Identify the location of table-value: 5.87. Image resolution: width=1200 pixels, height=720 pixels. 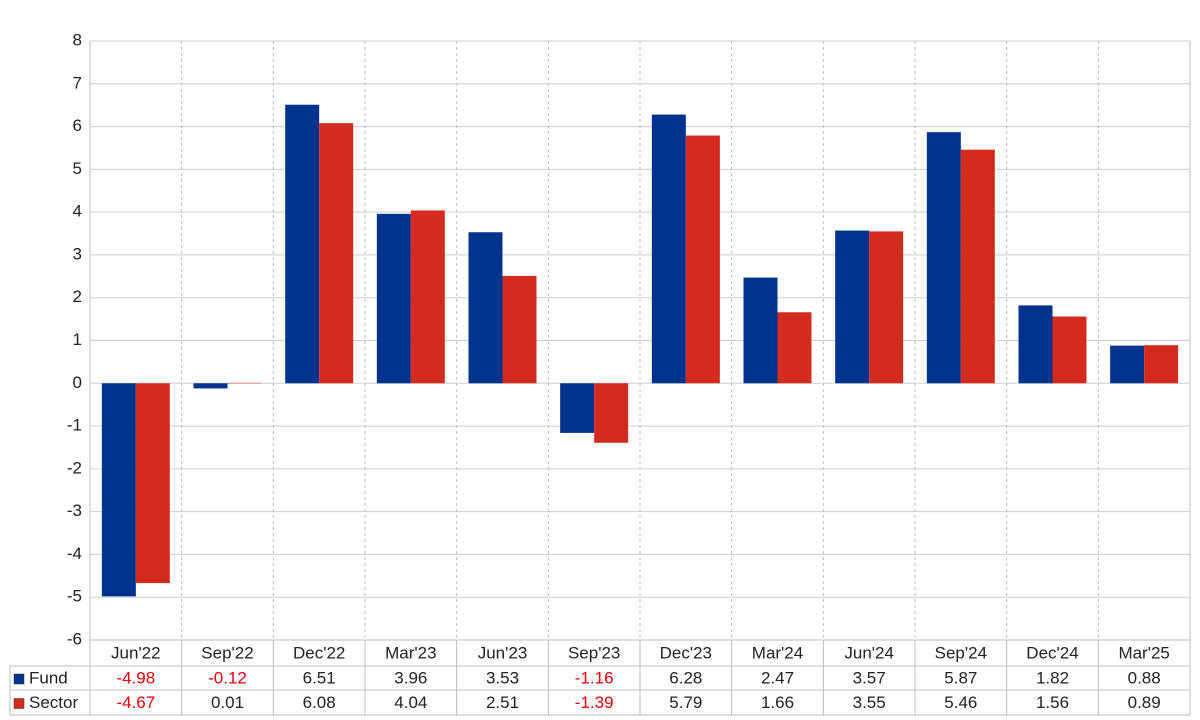
(960, 677).